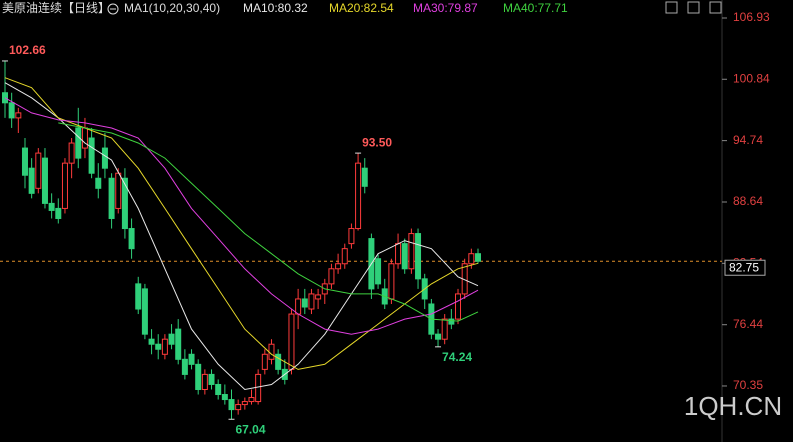  I want to click on y-tick-label: 94.74, so click(748, 140).